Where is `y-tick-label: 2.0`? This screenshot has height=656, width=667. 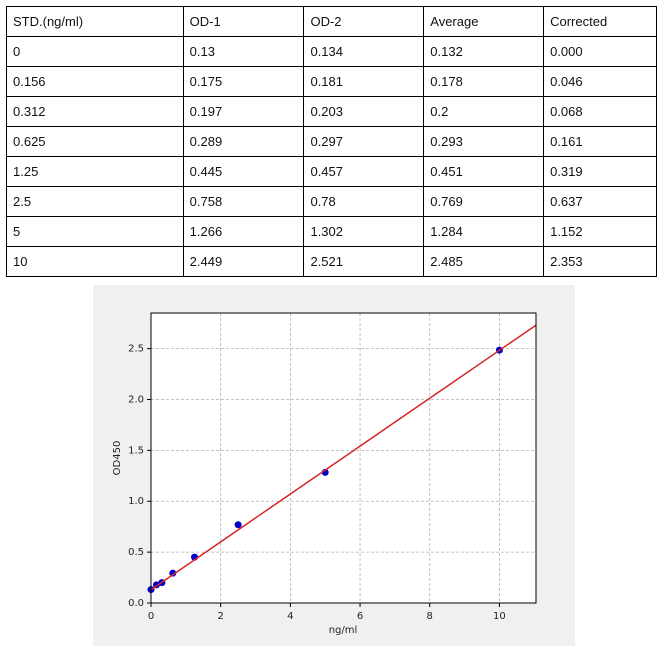
y-tick-label: 2.0 is located at coordinates (136, 399).